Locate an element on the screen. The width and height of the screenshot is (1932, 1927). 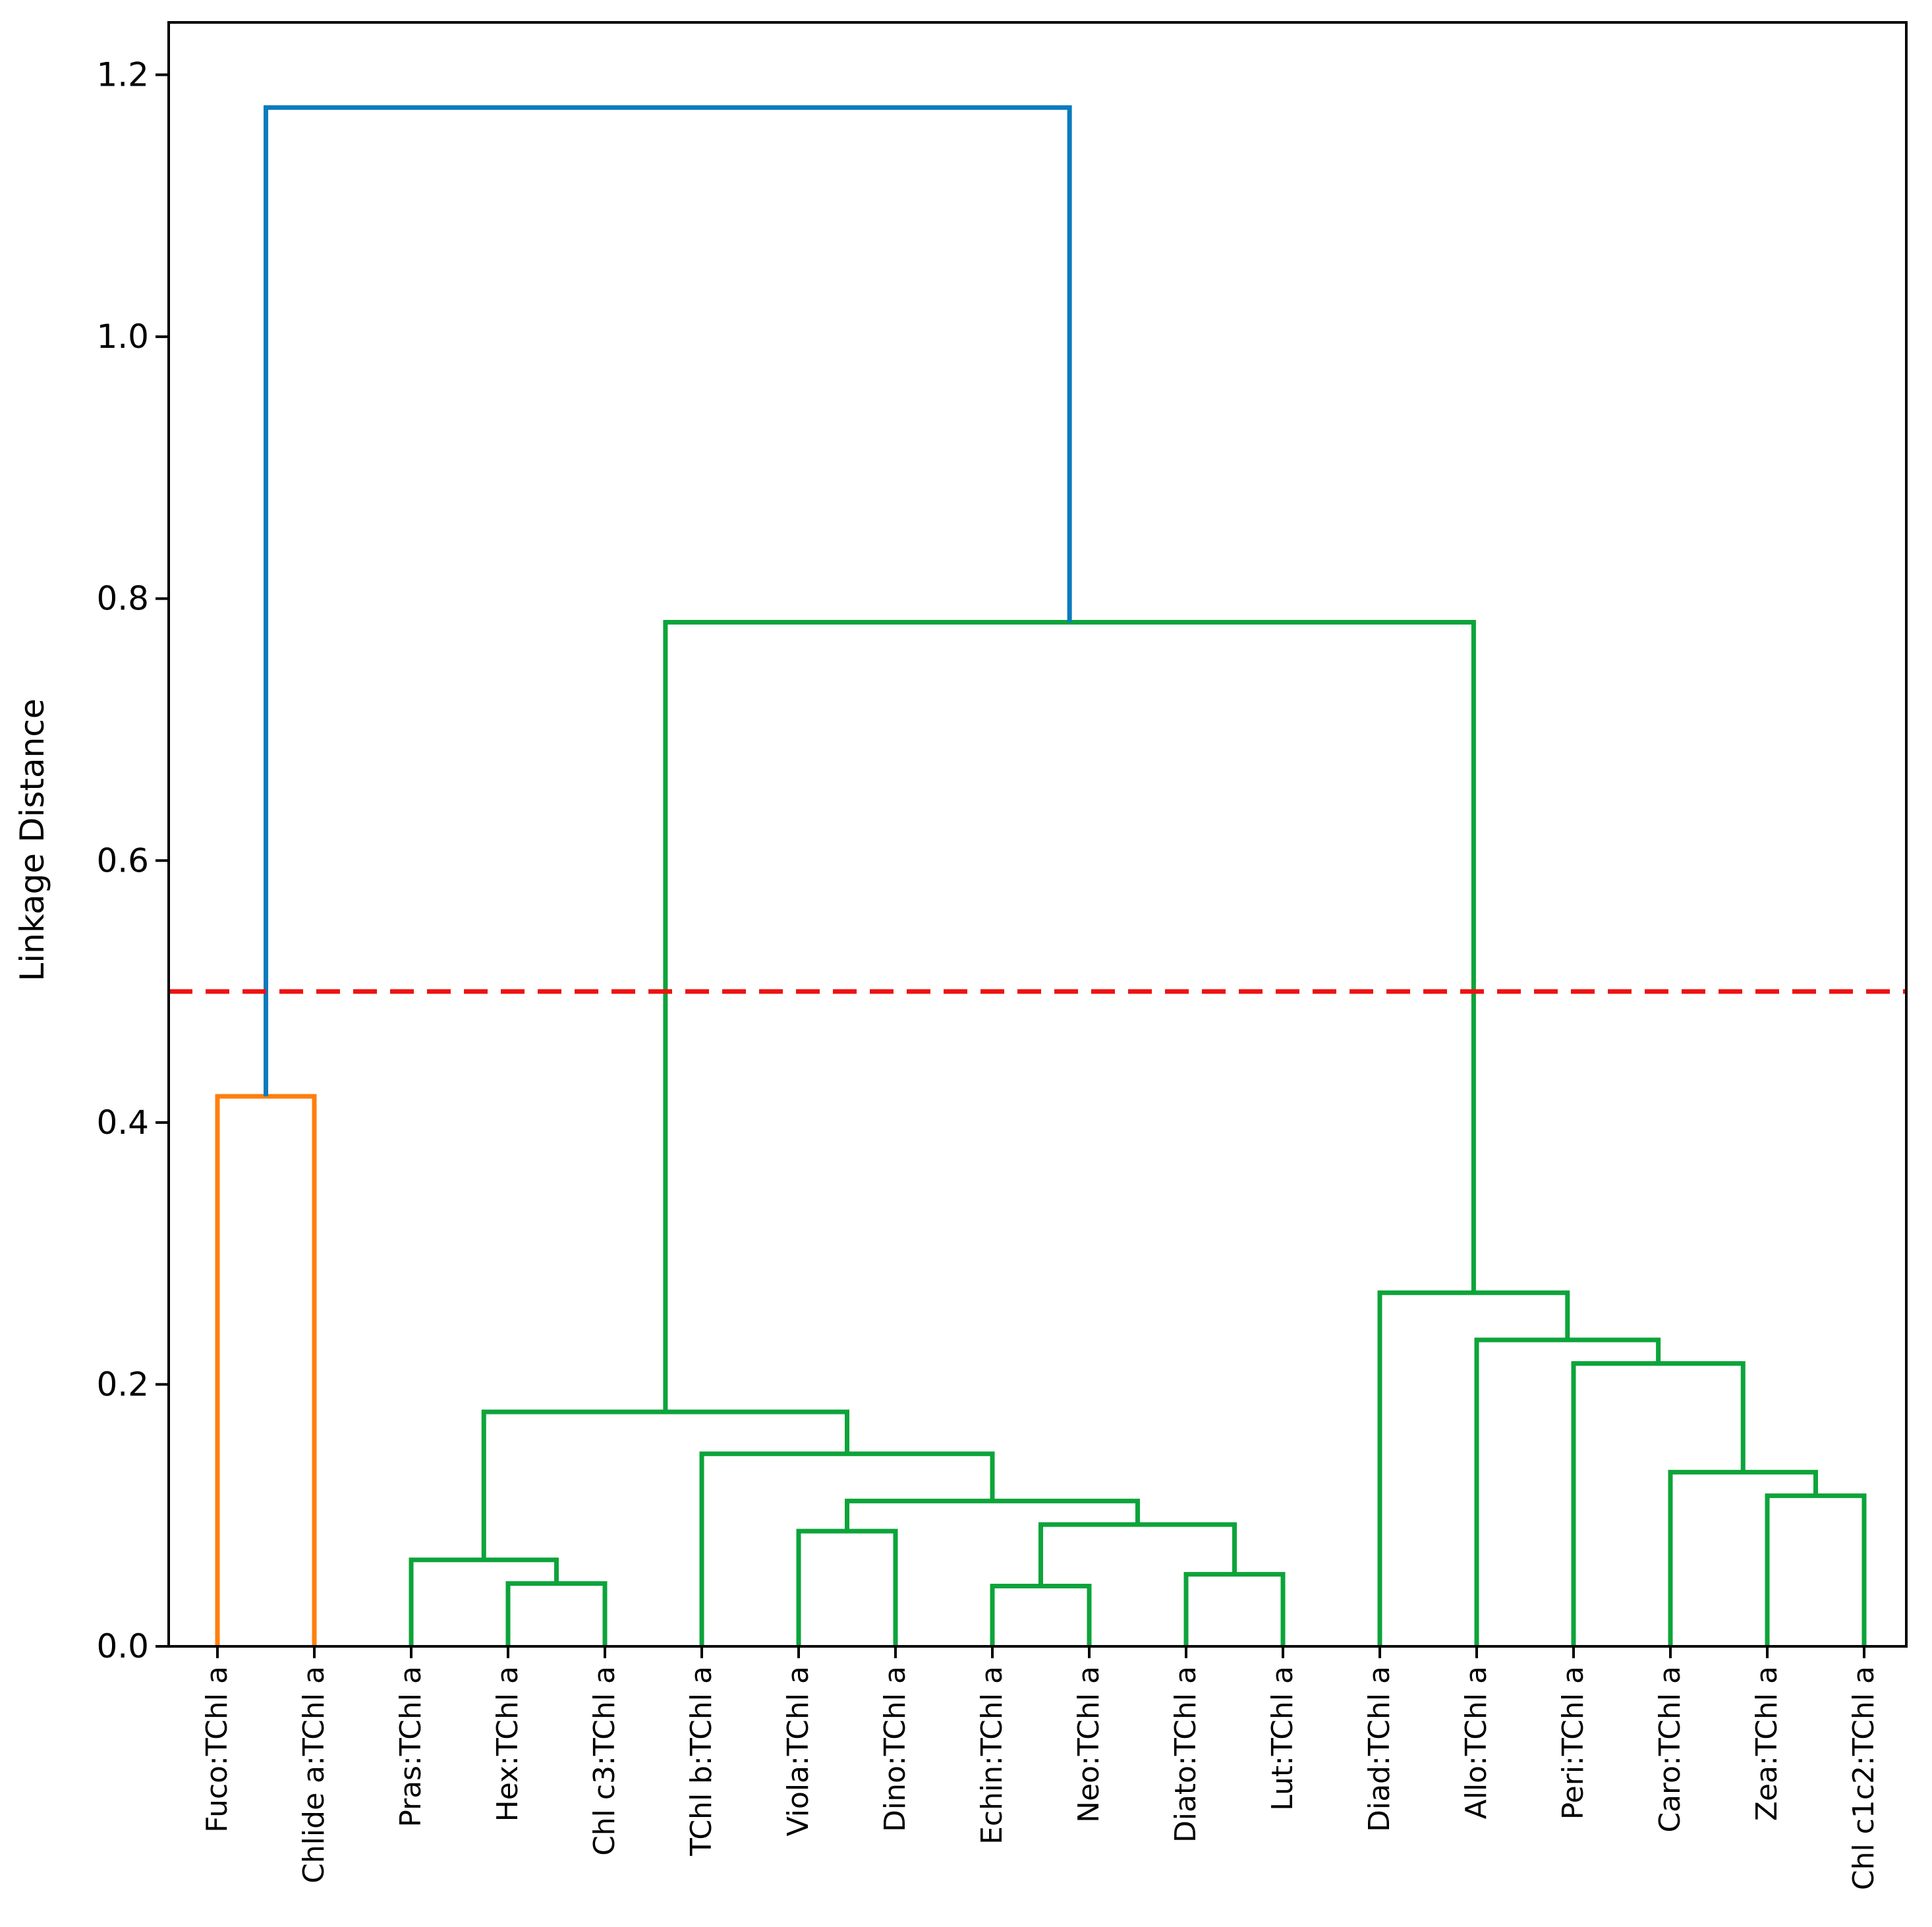
y-tick-label: 0.6 is located at coordinates (123, 860).